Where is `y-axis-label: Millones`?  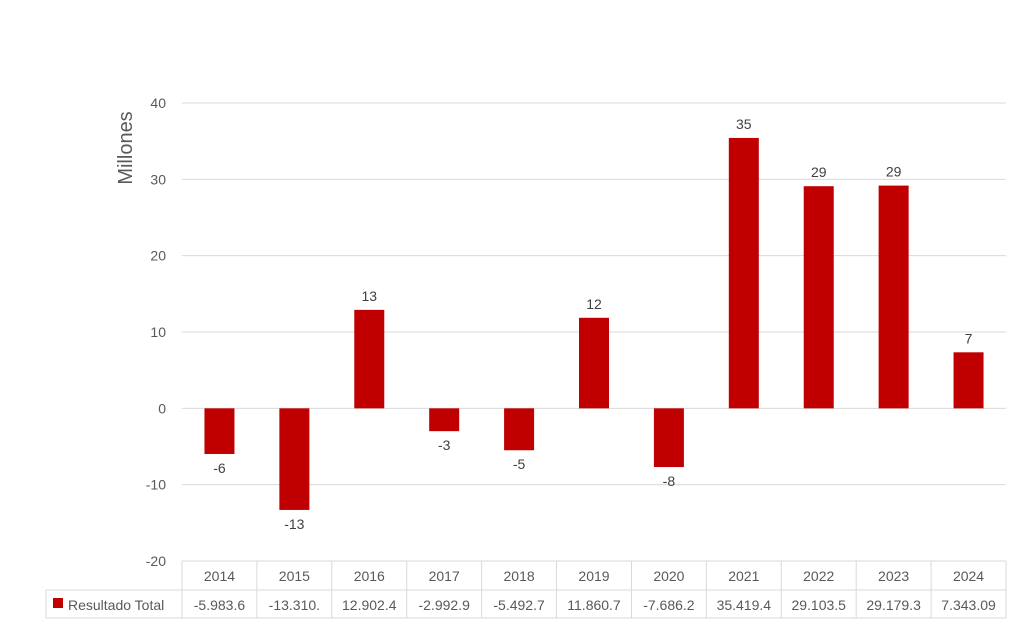
y-axis-label: Millones is located at coordinates (126, 147).